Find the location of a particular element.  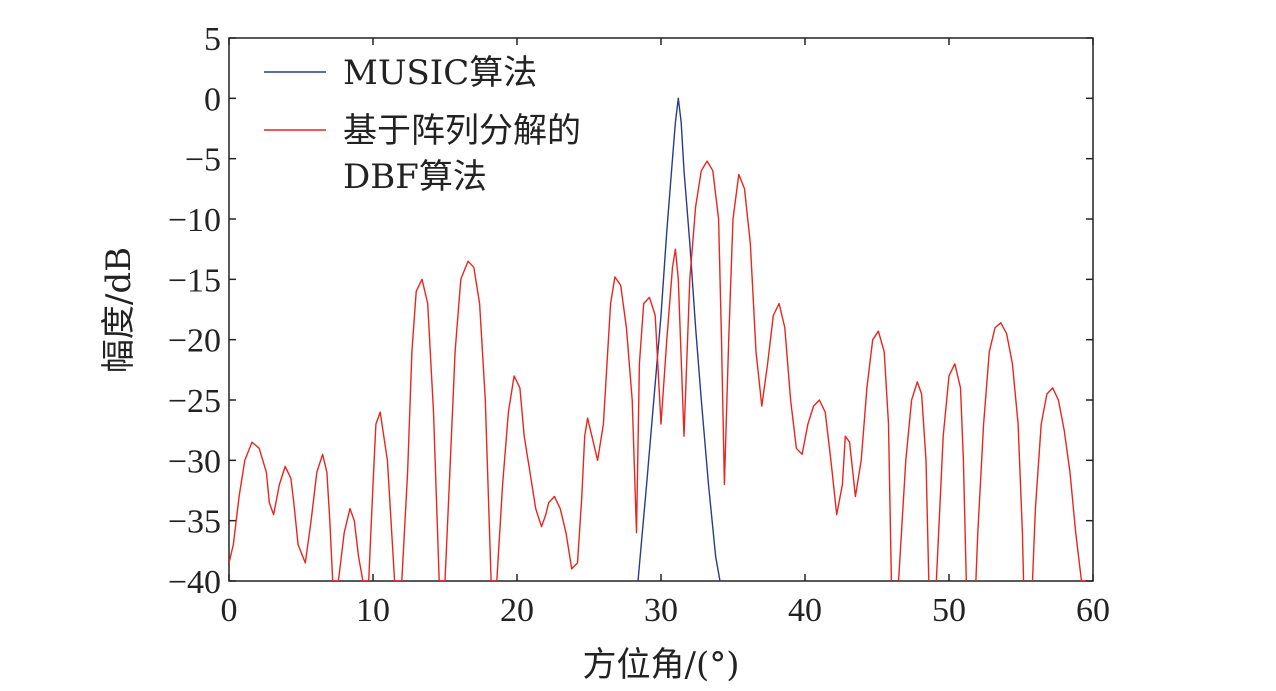

x-tick-label: 40 is located at coordinates (805, 610).